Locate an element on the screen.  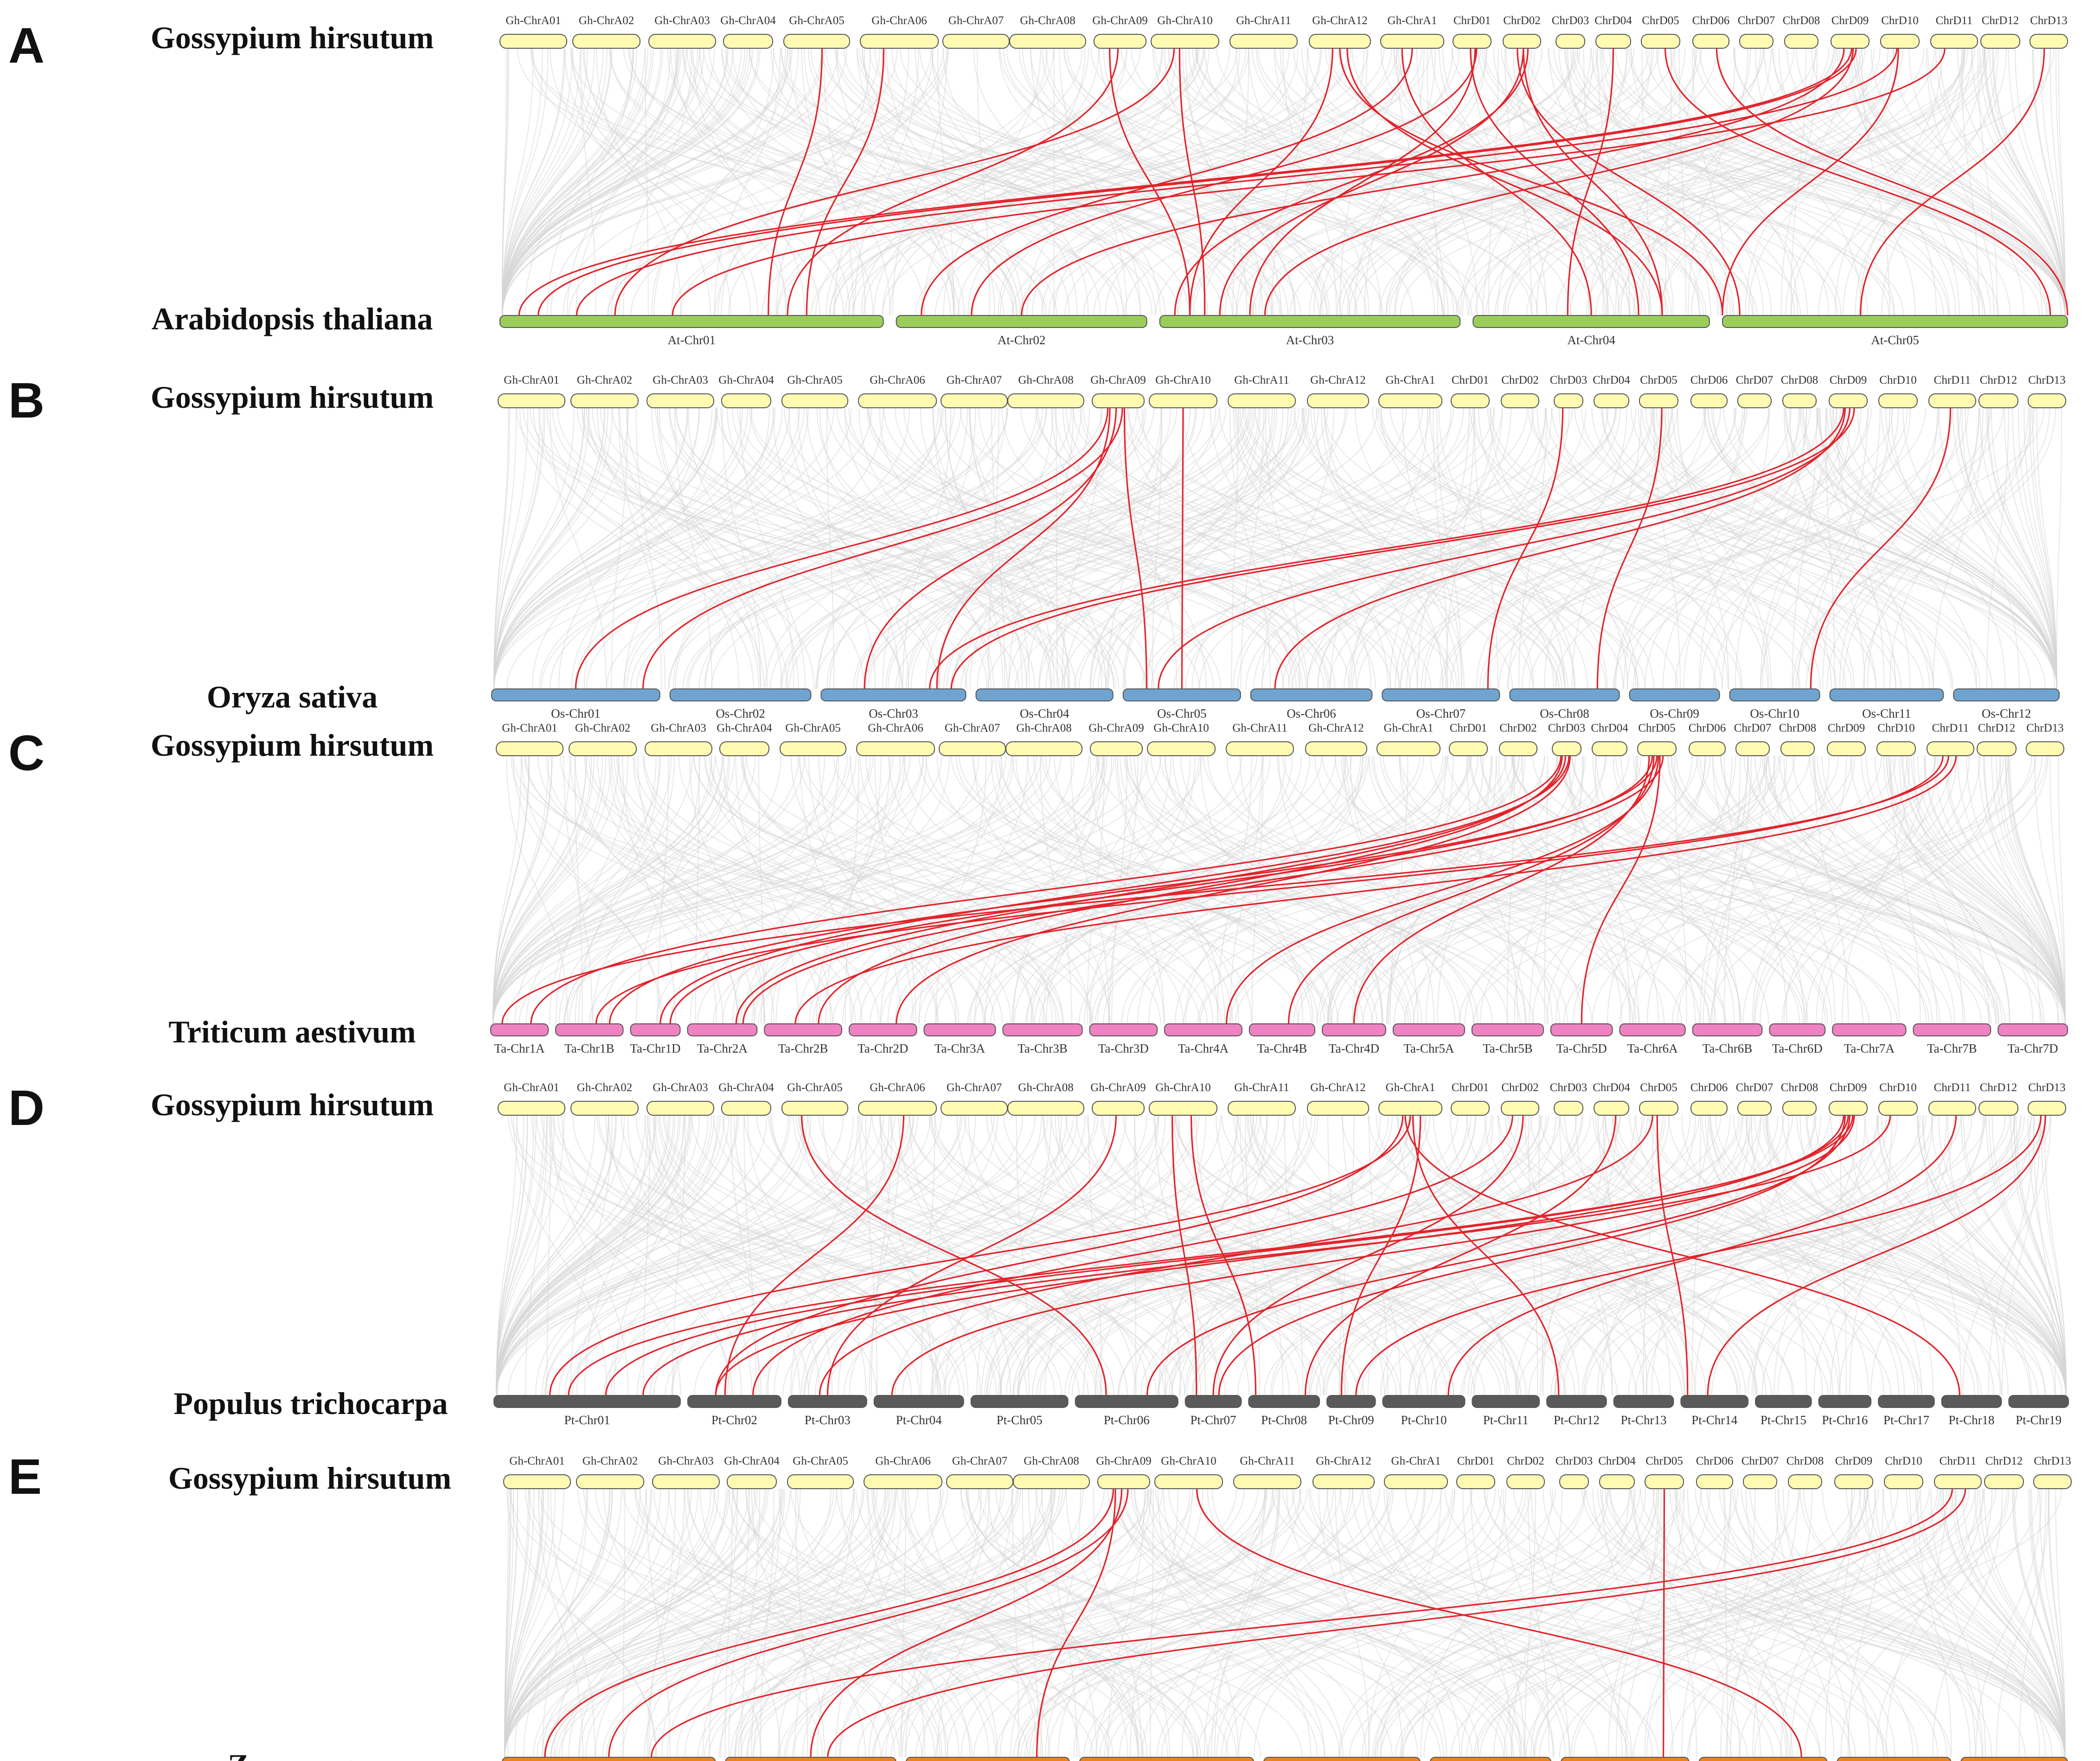
top-chromosome-label: Gh-ChrA04 is located at coordinates (746, 1087).